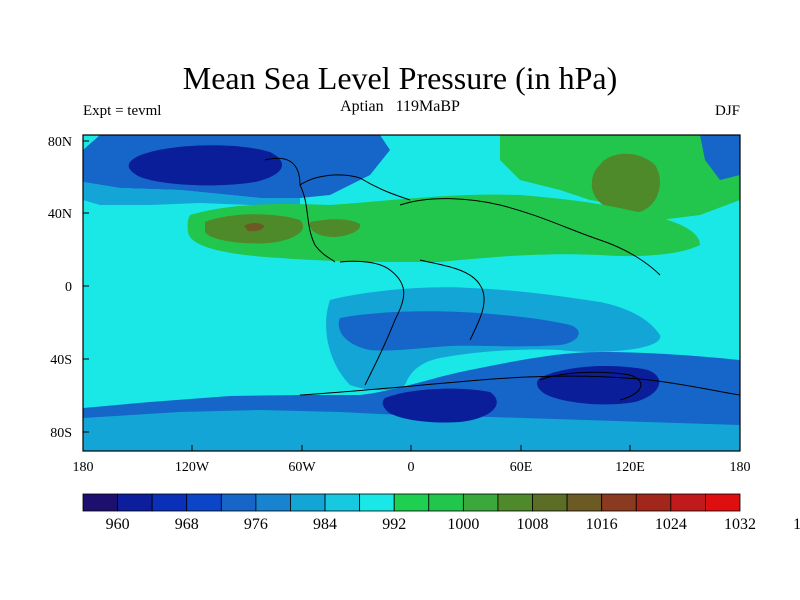 The image size is (800, 600). What do you see at coordinates (61, 360) in the screenshot?
I see `lat-tick-label: 40S` at bounding box center [61, 360].